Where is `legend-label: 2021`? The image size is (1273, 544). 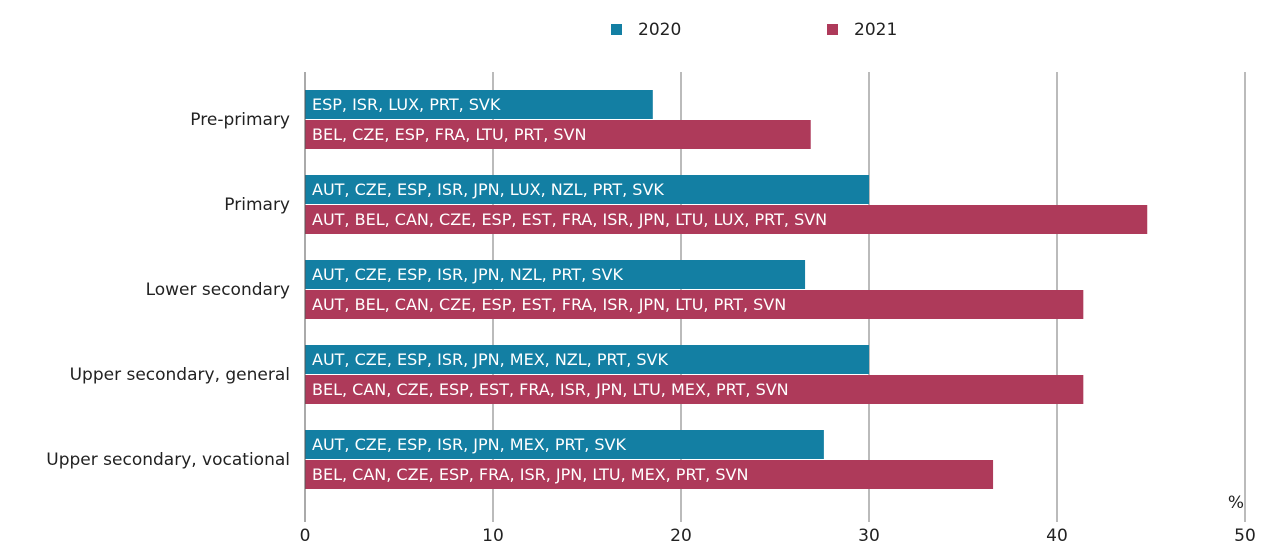 legend-label: 2021 is located at coordinates (875, 30).